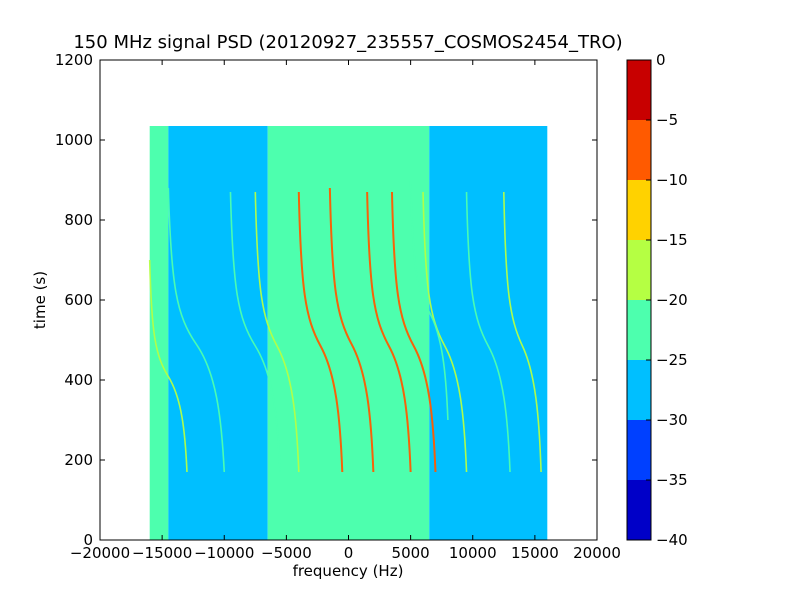  I want to click on x-tick-label: 15000, so click(535, 553).